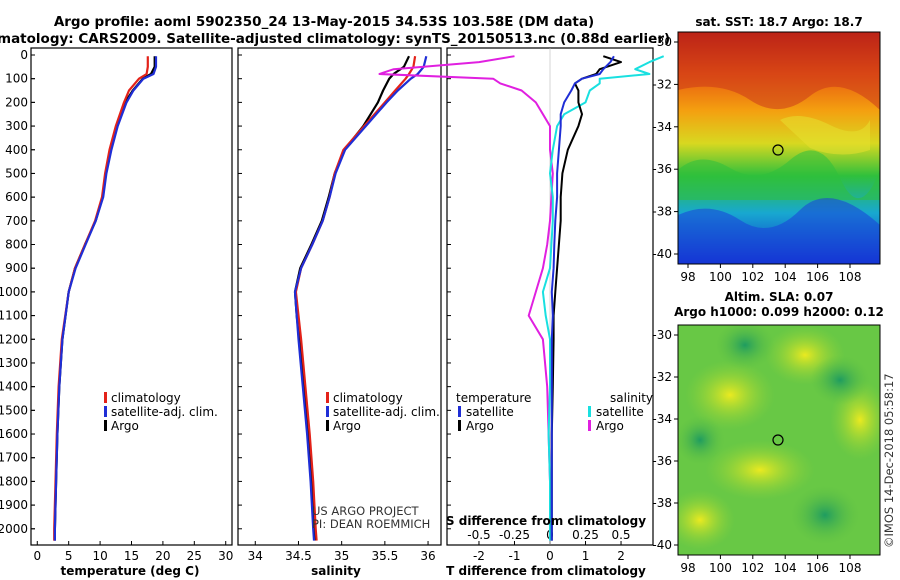 Image resolution: width=900 pixels, height=580 pixels. I want to click on x-tick-label: -2, so click(479, 556).